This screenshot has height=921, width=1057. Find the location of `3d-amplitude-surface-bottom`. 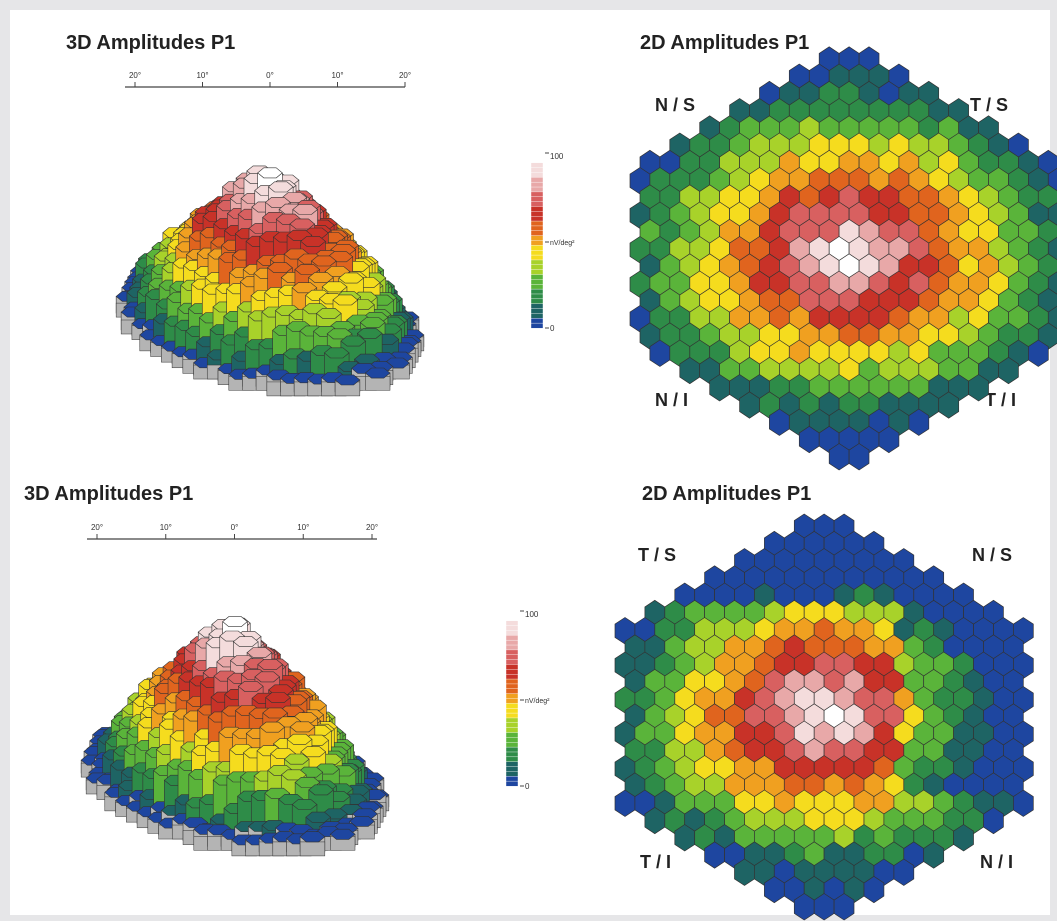

3d-amplitude-surface-bottom is located at coordinates (235, 736).